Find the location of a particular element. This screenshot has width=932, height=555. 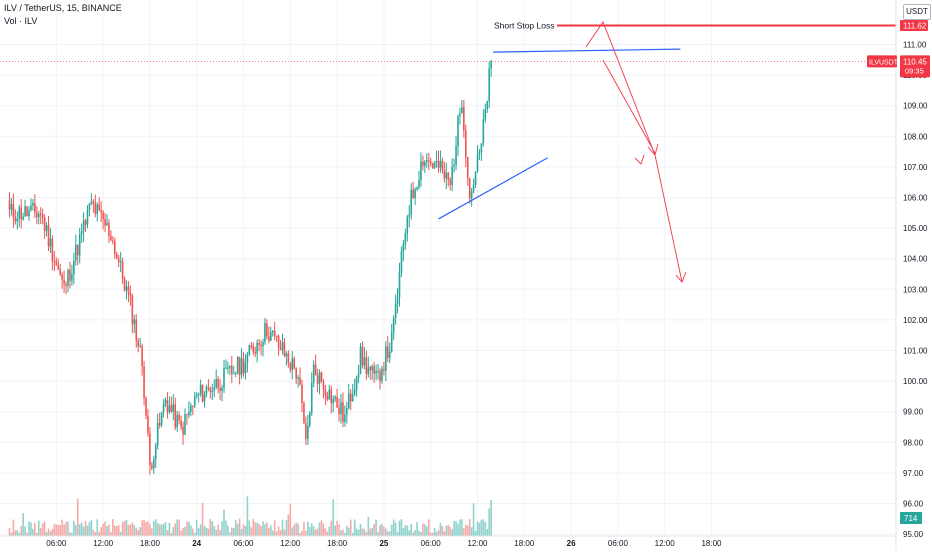

symbol-tag: ILVUSDT is located at coordinates (884, 62).